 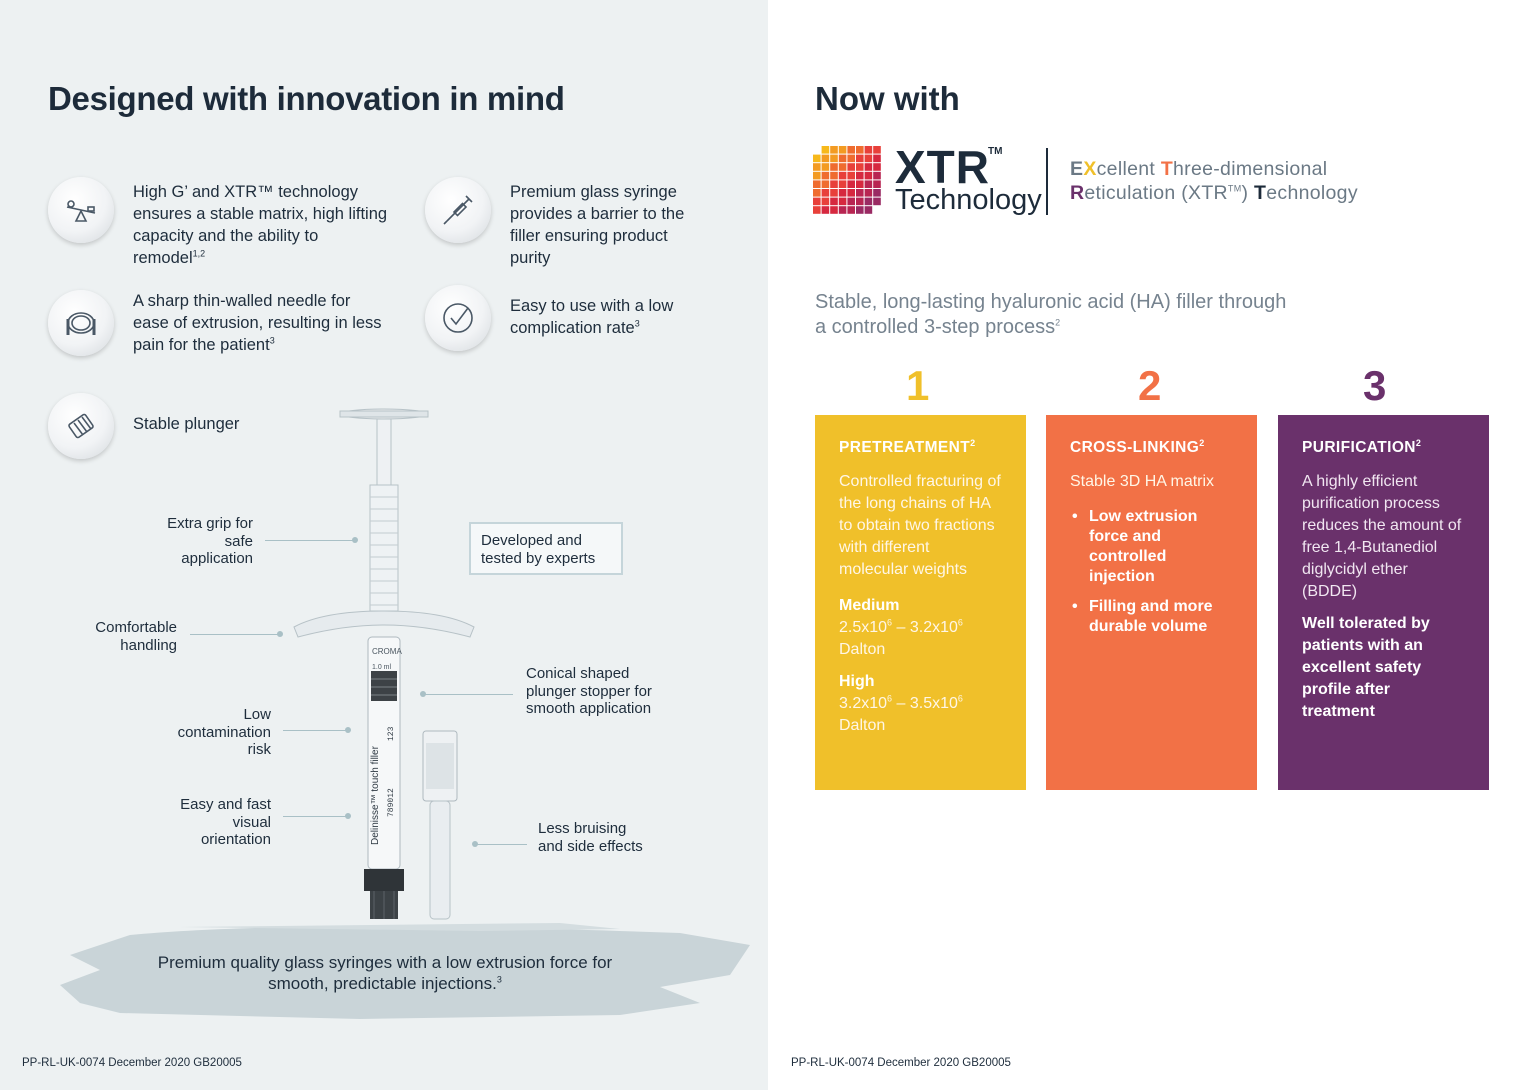 I want to click on xtr-logo-technology: Technology, so click(x=968, y=200).